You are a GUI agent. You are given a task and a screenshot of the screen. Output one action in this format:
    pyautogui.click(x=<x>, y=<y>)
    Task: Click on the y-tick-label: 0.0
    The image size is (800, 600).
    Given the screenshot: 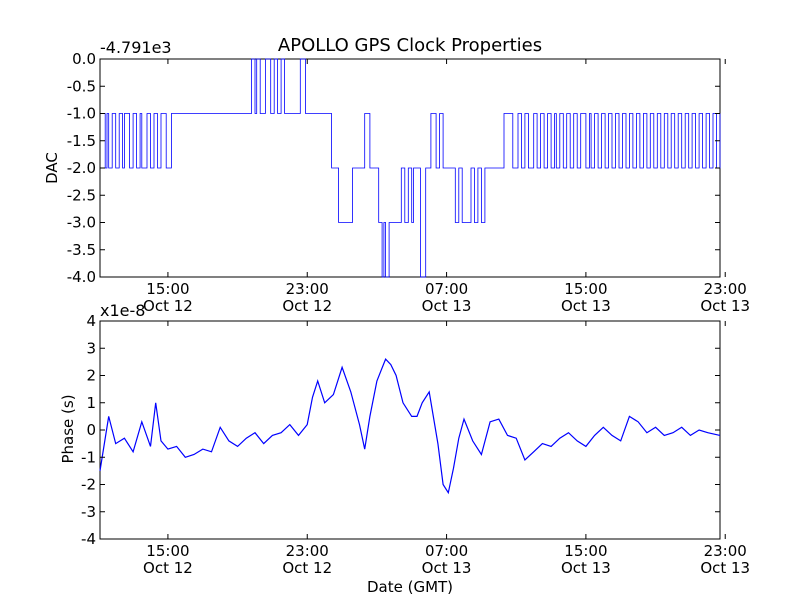 What is the action you would take?
    pyautogui.click(x=84, y=59)
    